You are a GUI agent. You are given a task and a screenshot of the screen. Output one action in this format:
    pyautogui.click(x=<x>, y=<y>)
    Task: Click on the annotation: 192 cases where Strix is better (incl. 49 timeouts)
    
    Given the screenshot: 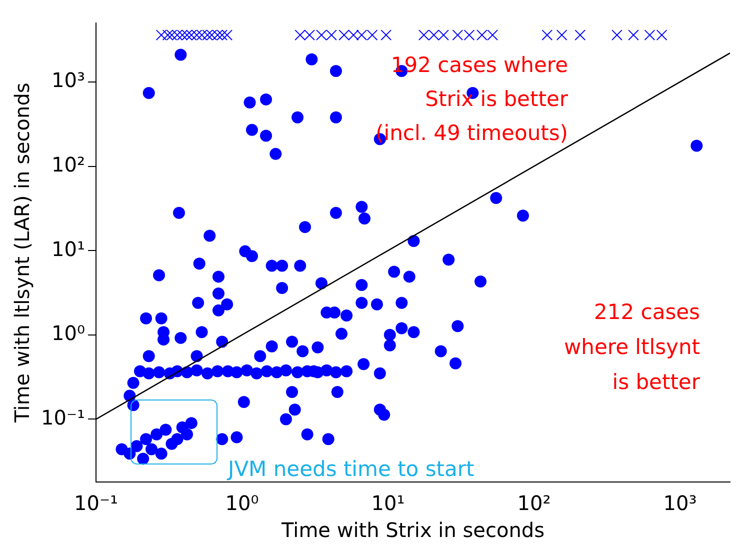 What is the action you would take?
    pyautogui.click(x=472, y=98)
    